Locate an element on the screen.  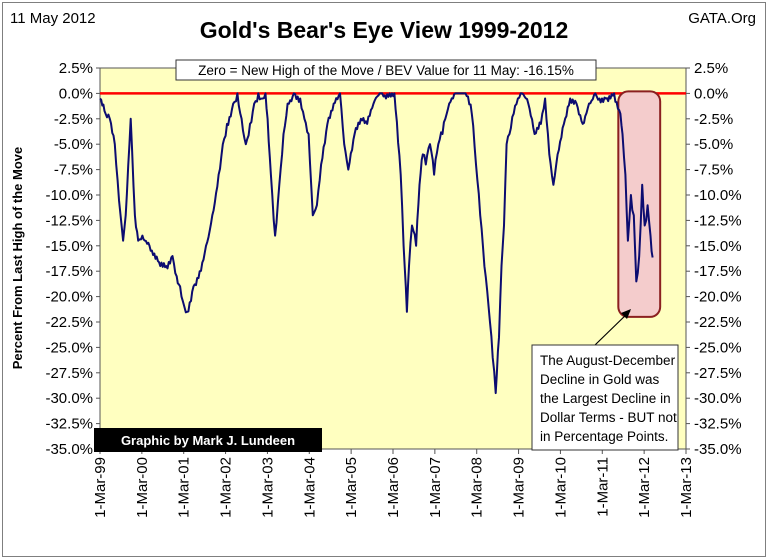
callout-arrow-head is located at coordinates (626, 314).